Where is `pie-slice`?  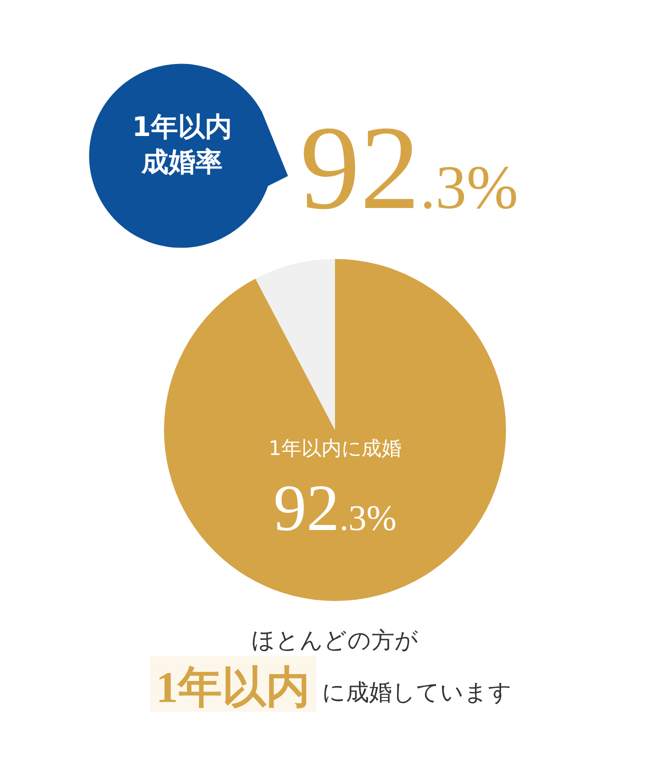 pie-slice is located at coordinates (295, 344).